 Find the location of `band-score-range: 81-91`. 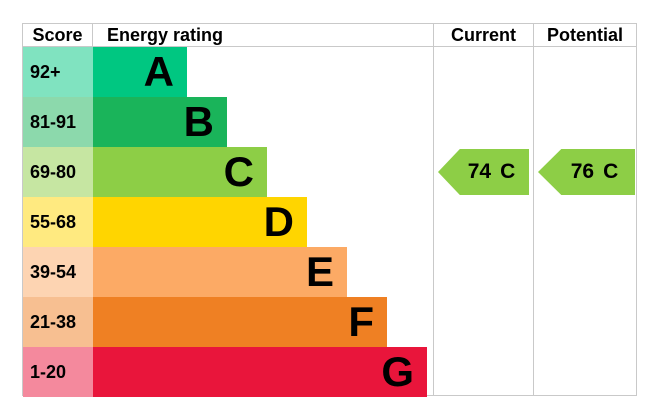

band-score-range: 81-91 is located at coordinates (58, 122).